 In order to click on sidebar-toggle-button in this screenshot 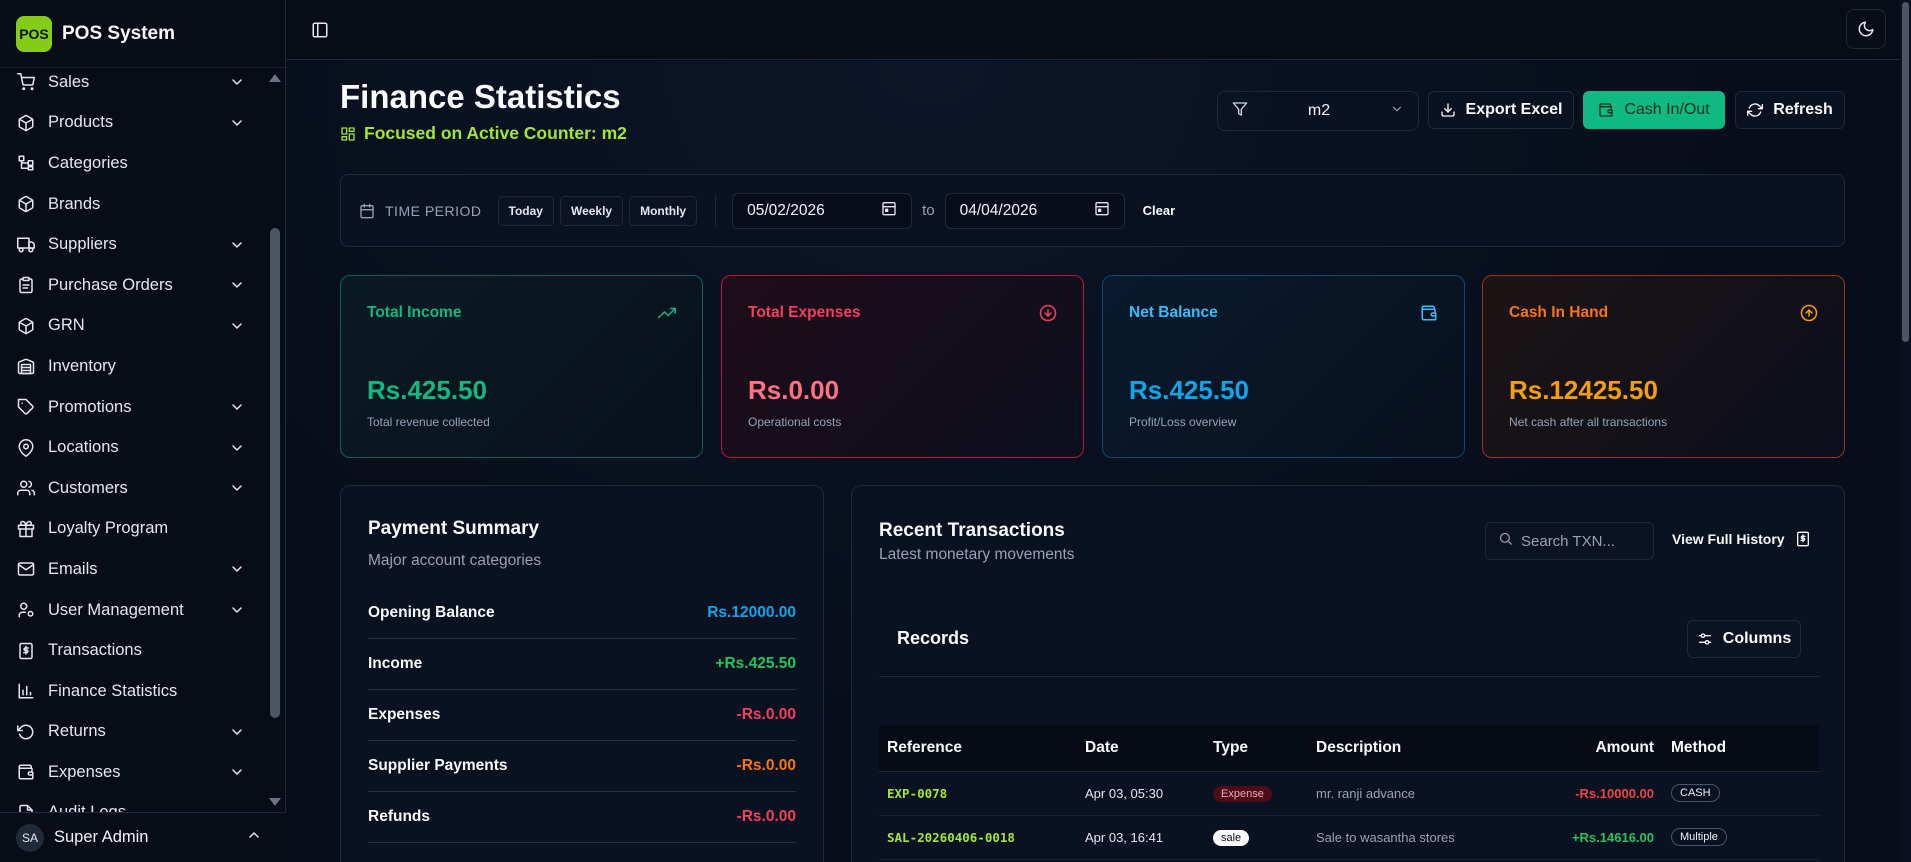, I will do `click(320, 30)`.